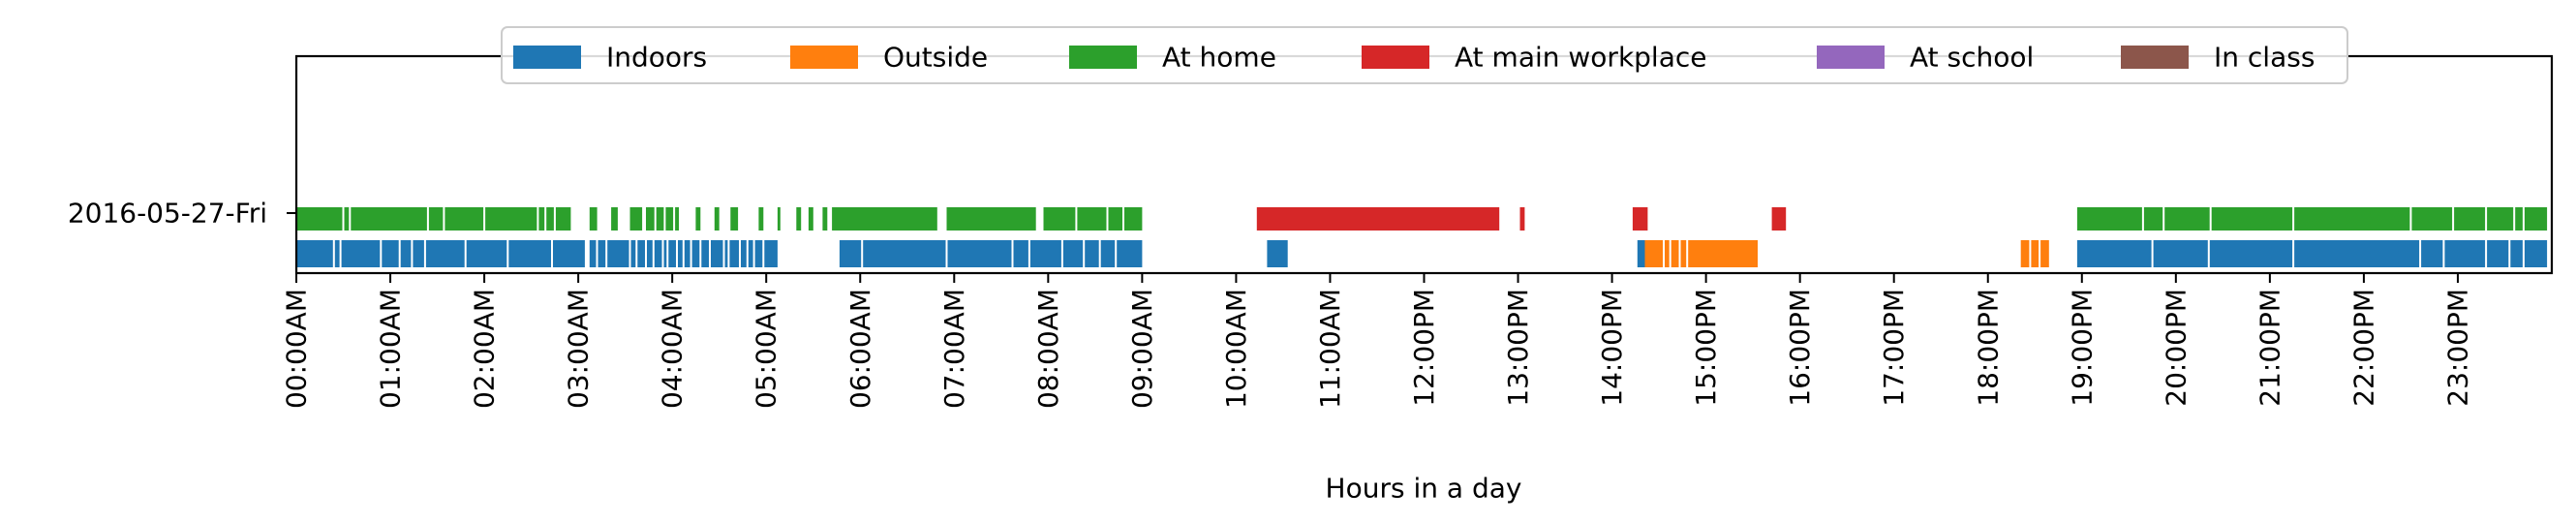 This screenshot has width=2576, height=523. Describe the element at coordinates (297, 349) in the screenshot. I see `x-tick-label-0: 00:00AM` at that location.